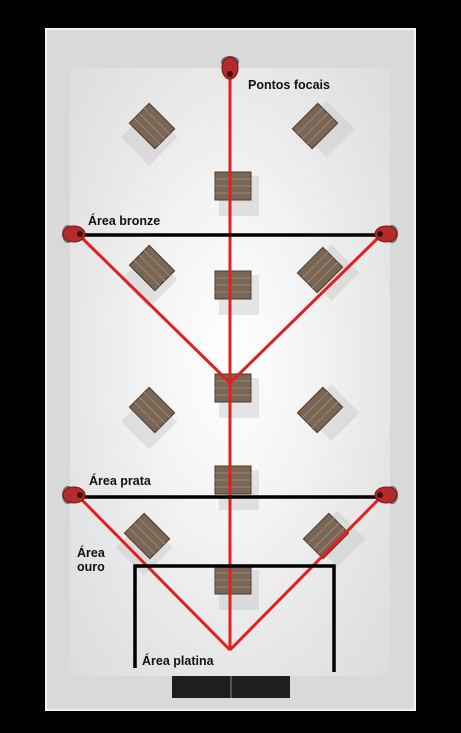 The width and height of the screenshot is (461, 733). I want to click on sightline-right-bronze, so click(304, 310).